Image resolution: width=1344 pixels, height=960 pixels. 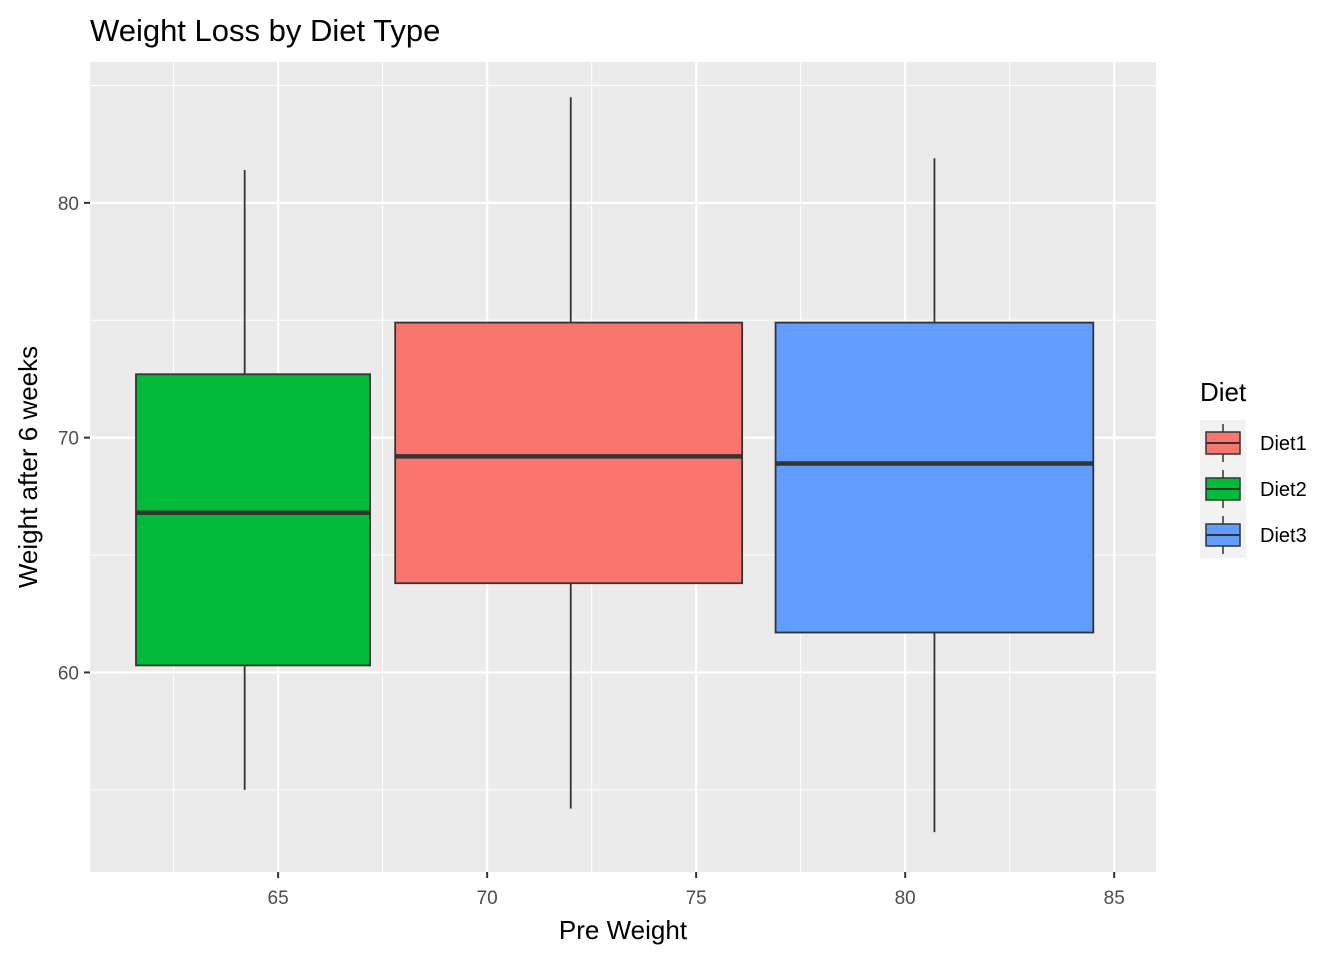 I want to click on x-axis-title: Pre Weight, so click(x=623, y=930).